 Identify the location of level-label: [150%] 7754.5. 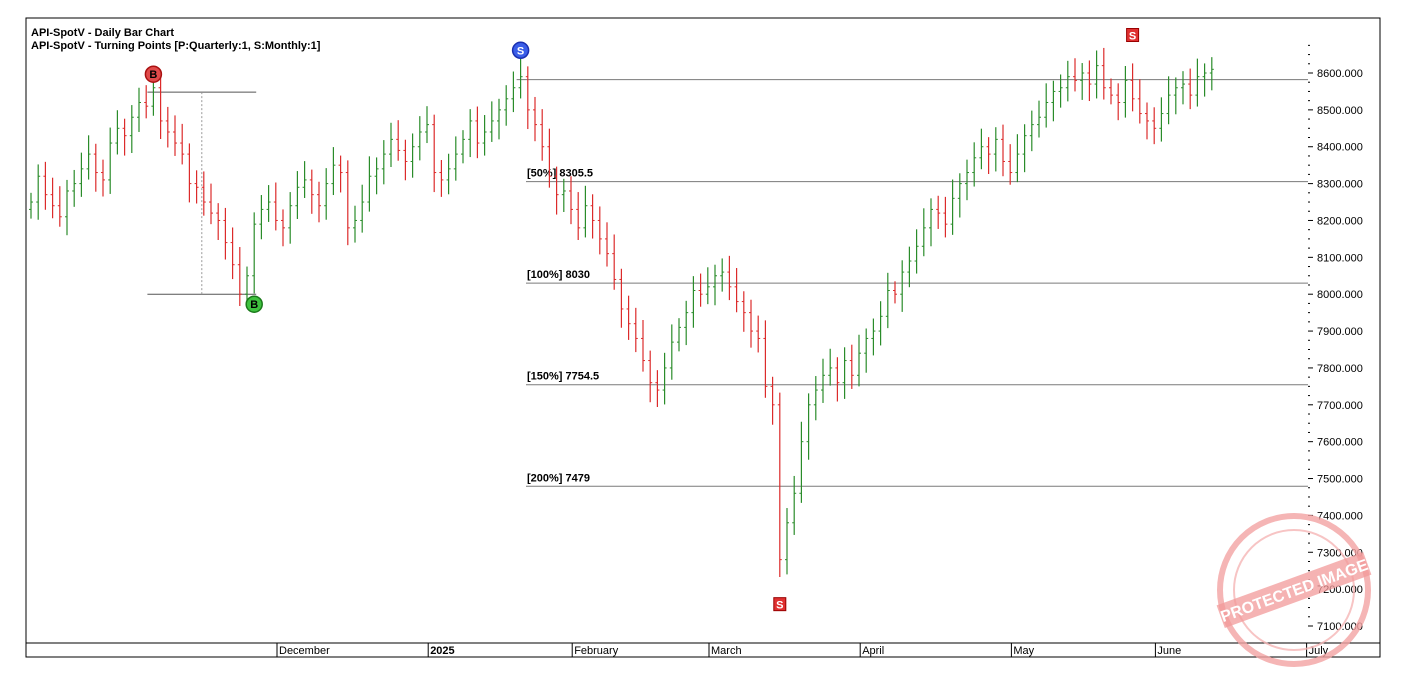
(563, 377).